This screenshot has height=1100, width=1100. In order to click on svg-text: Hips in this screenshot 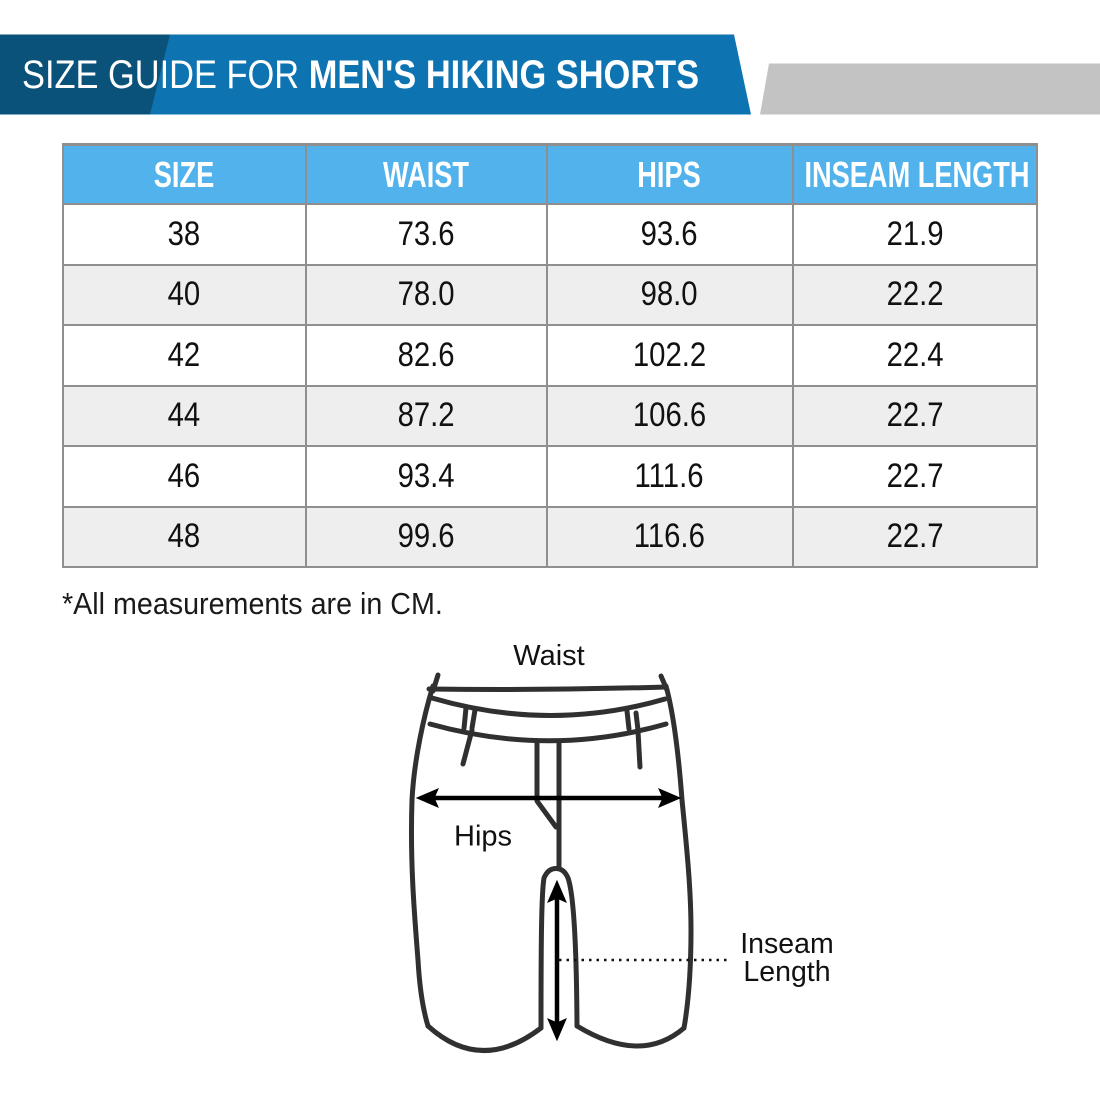, I will do `click(483, 837)`.